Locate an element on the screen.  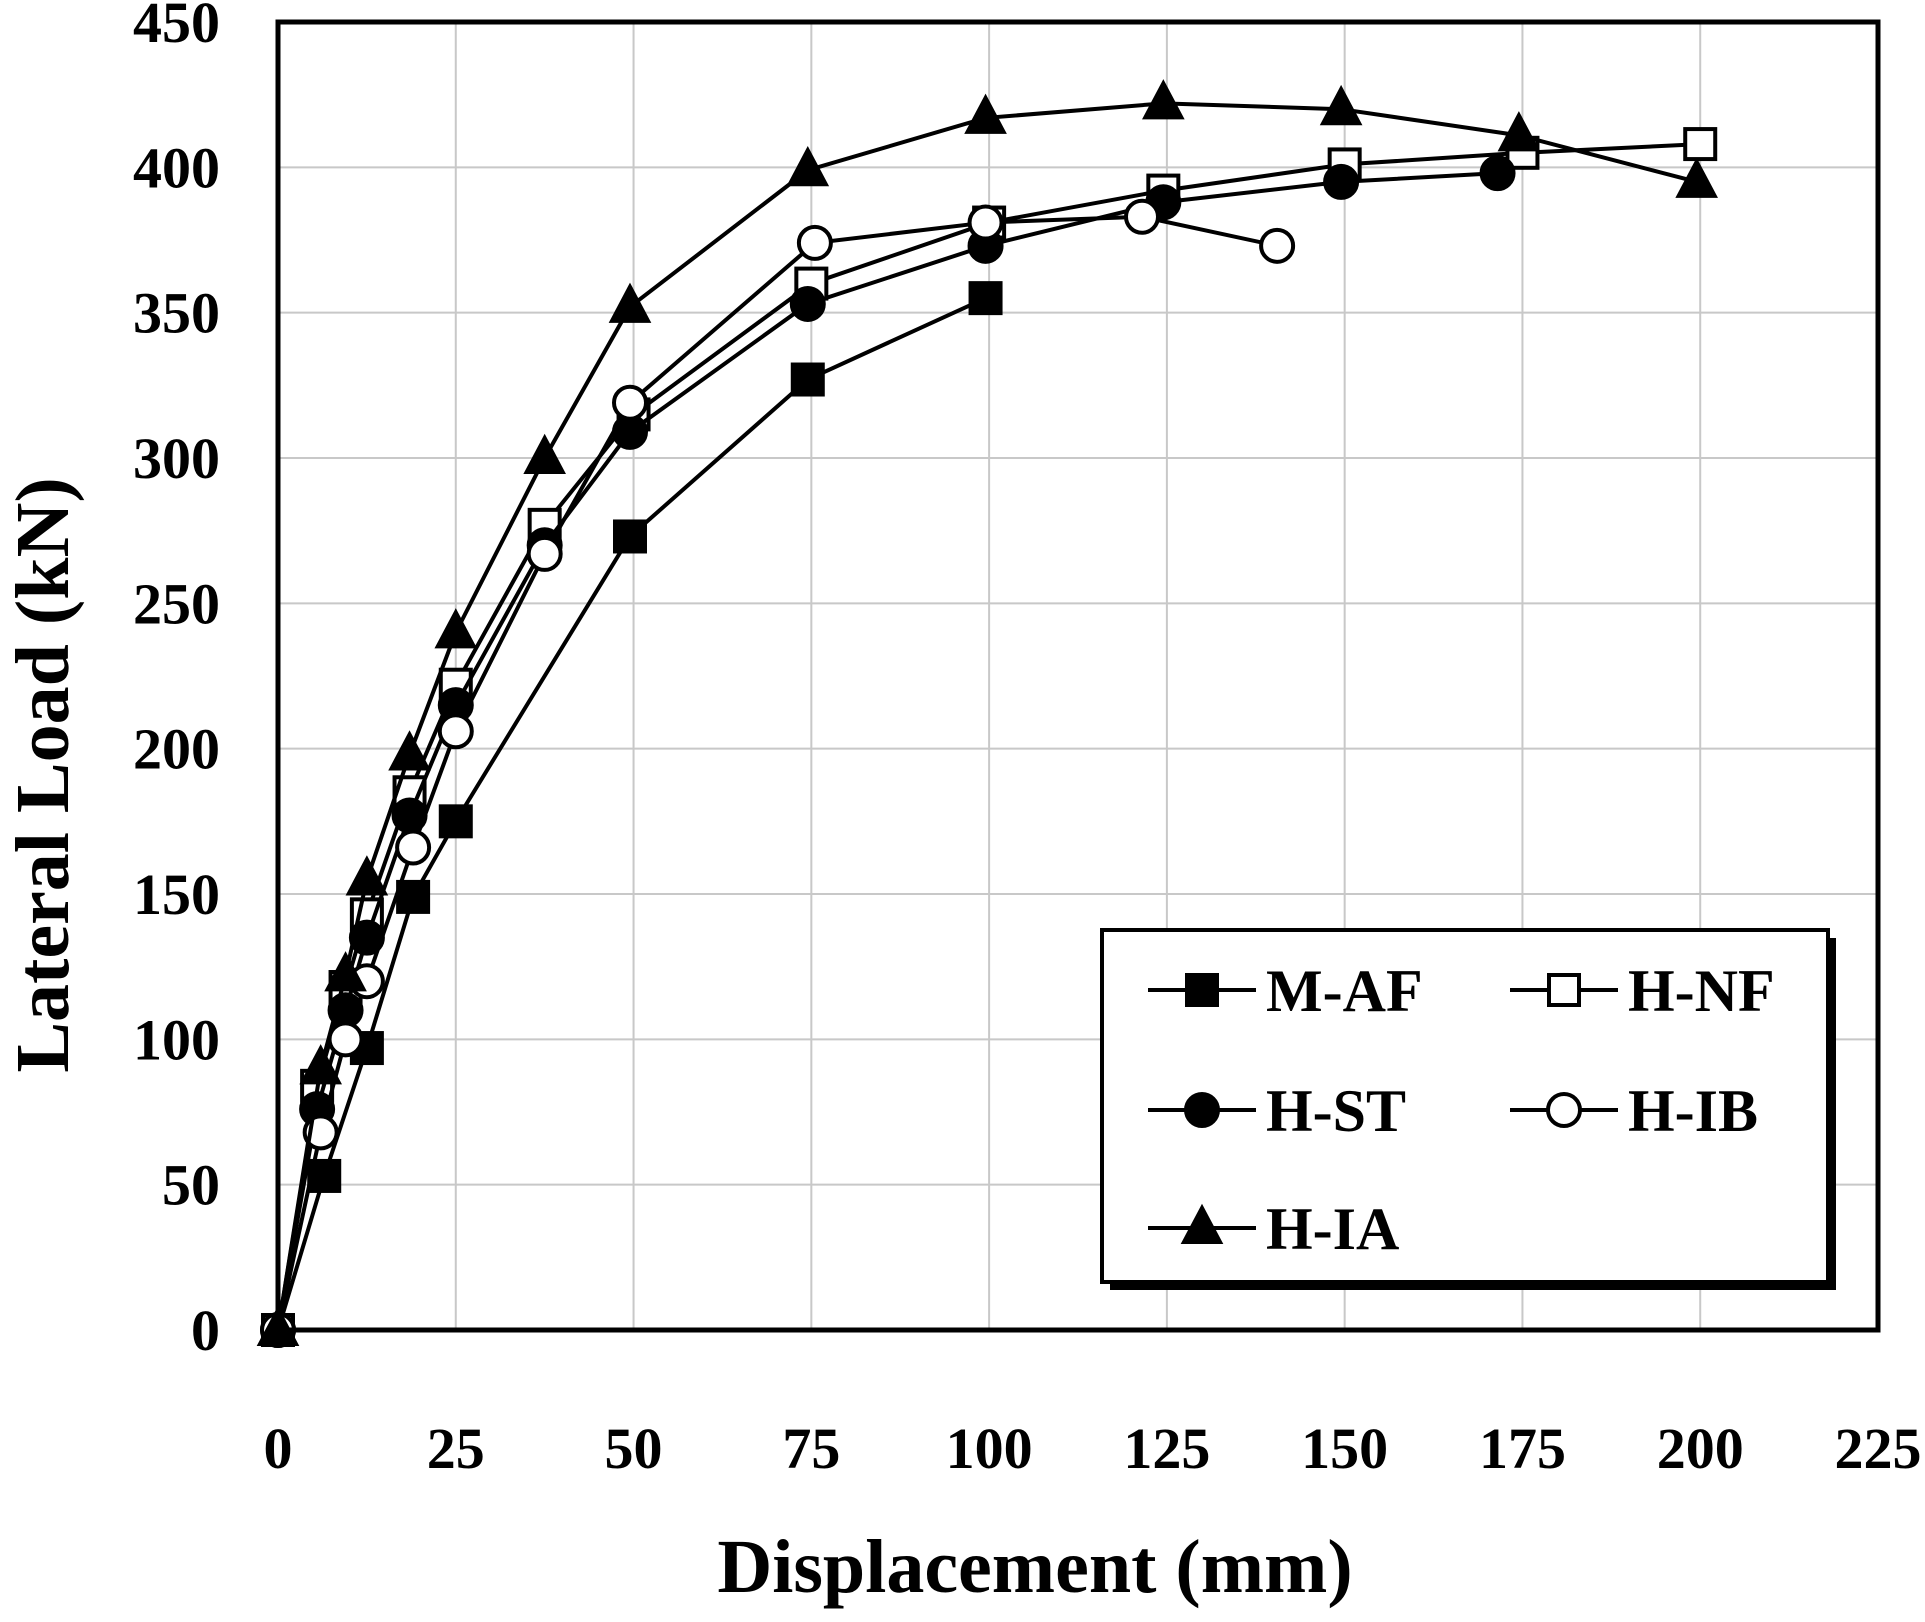
x-tick-label: 50 is located at coordinates (634, 1448).